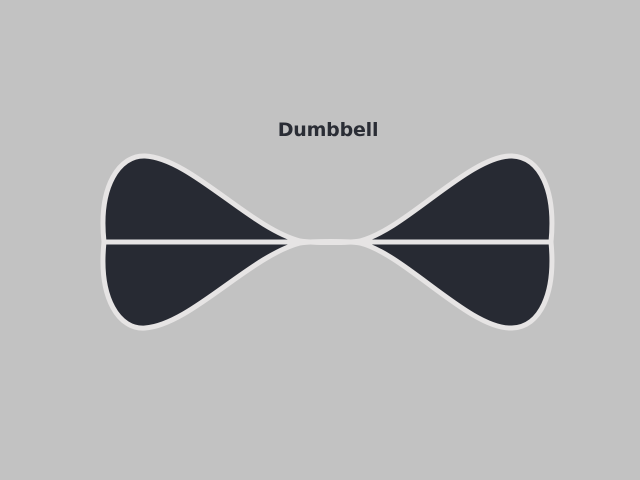 The height and width of the screenshot is (480, 640). Describe the element at coordinates (327, 199) in the screenshot. I see `dumbbell-upper-half` at that location.